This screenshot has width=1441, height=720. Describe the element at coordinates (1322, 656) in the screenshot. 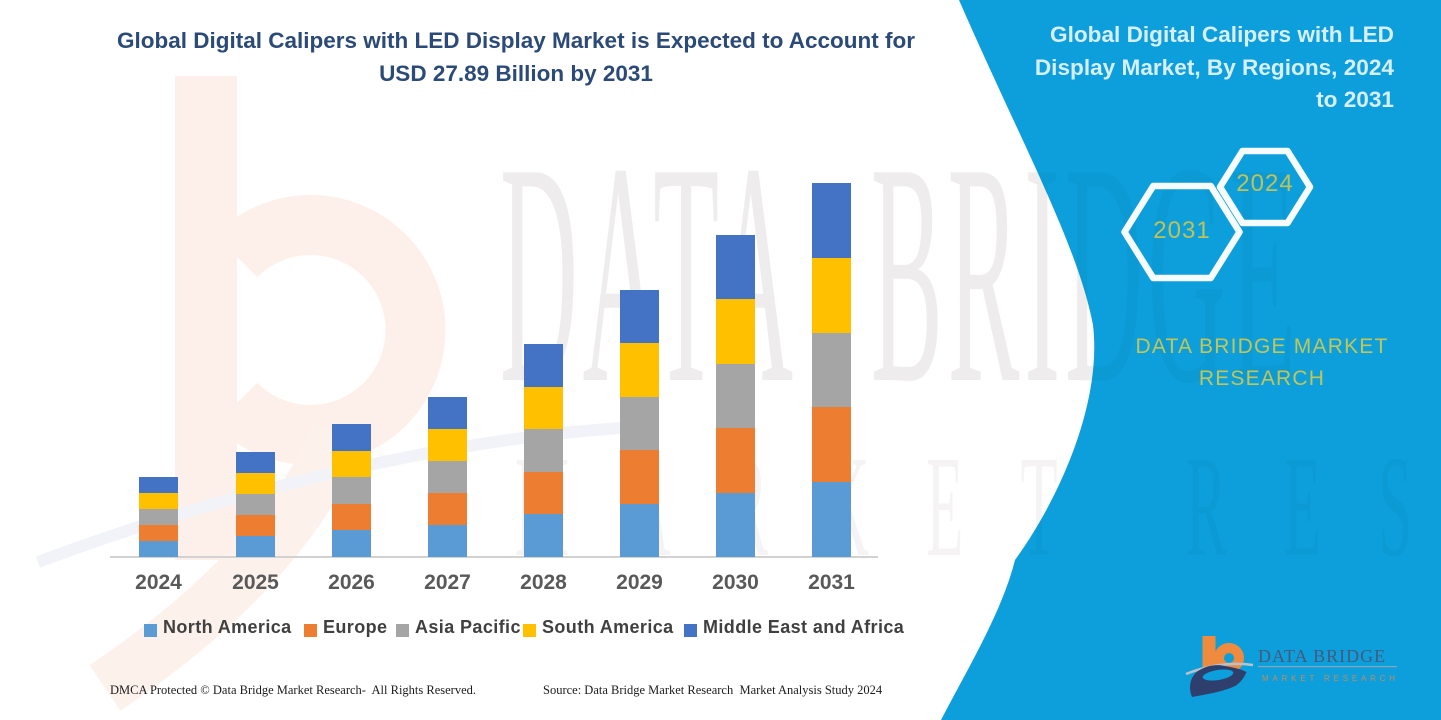

I see `svg-text: DATA BRIDGE` at that location.